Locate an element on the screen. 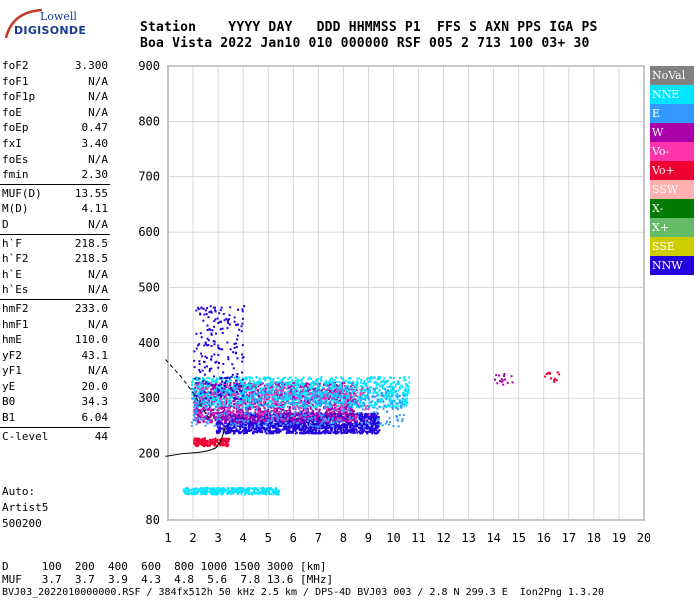 This screenshot has width=700, height=600. y-tick-label: 900 is located at coordinates (149, 66).